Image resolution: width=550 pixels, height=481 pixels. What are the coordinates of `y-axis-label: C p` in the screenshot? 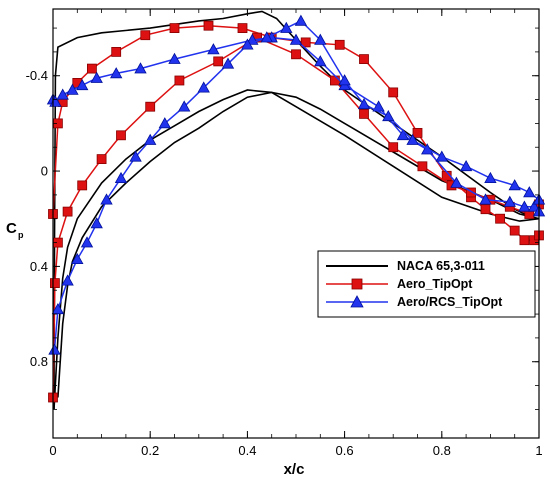 It's located at (15, 230).